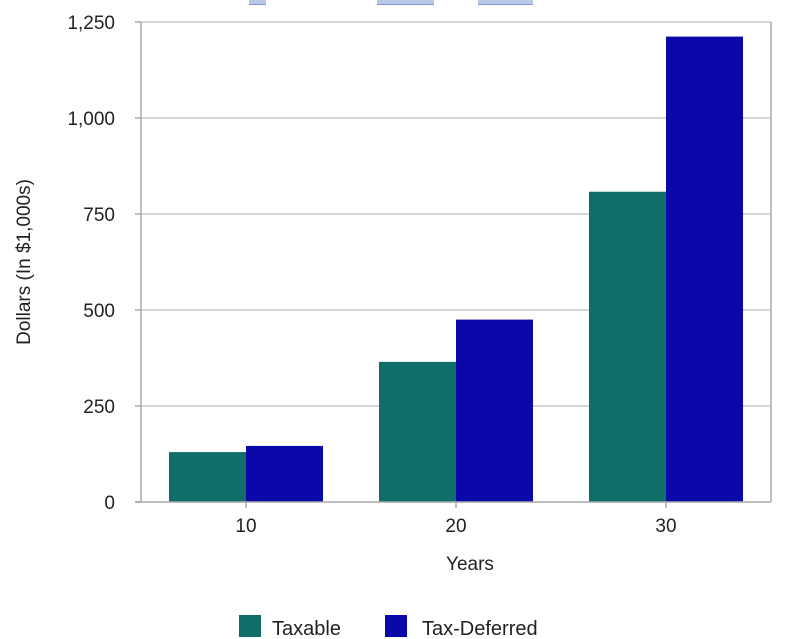  I want to click on y-tick-label: 250, so click(99, 407).